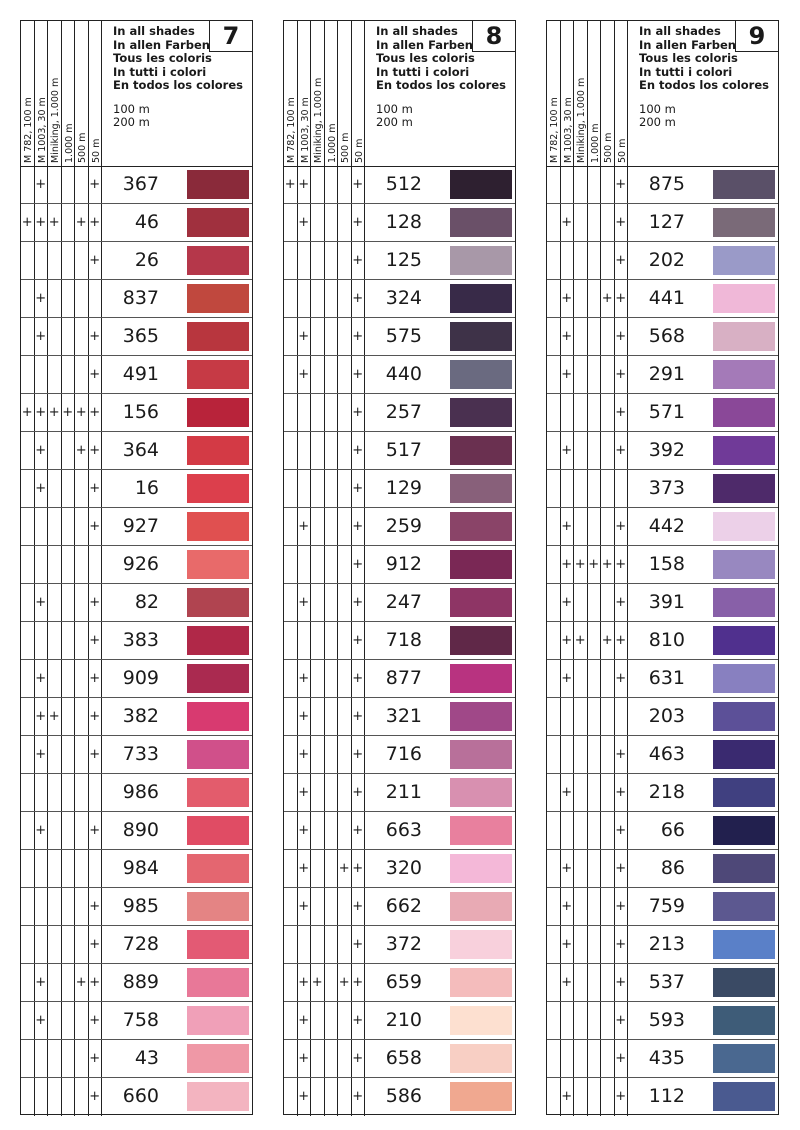  I want to click on table-row: + +733, so click(136, 755).